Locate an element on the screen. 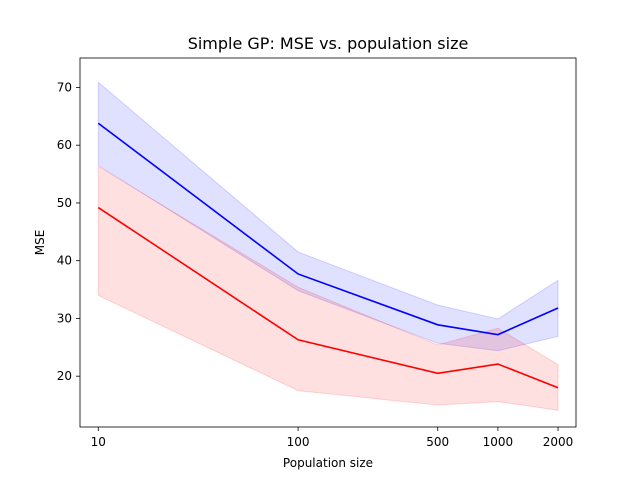 The height and width of the screenshot is (480, 640). x-axis-ticks: 10 100 500 1000 2000 is located at coordinates (332, 438).